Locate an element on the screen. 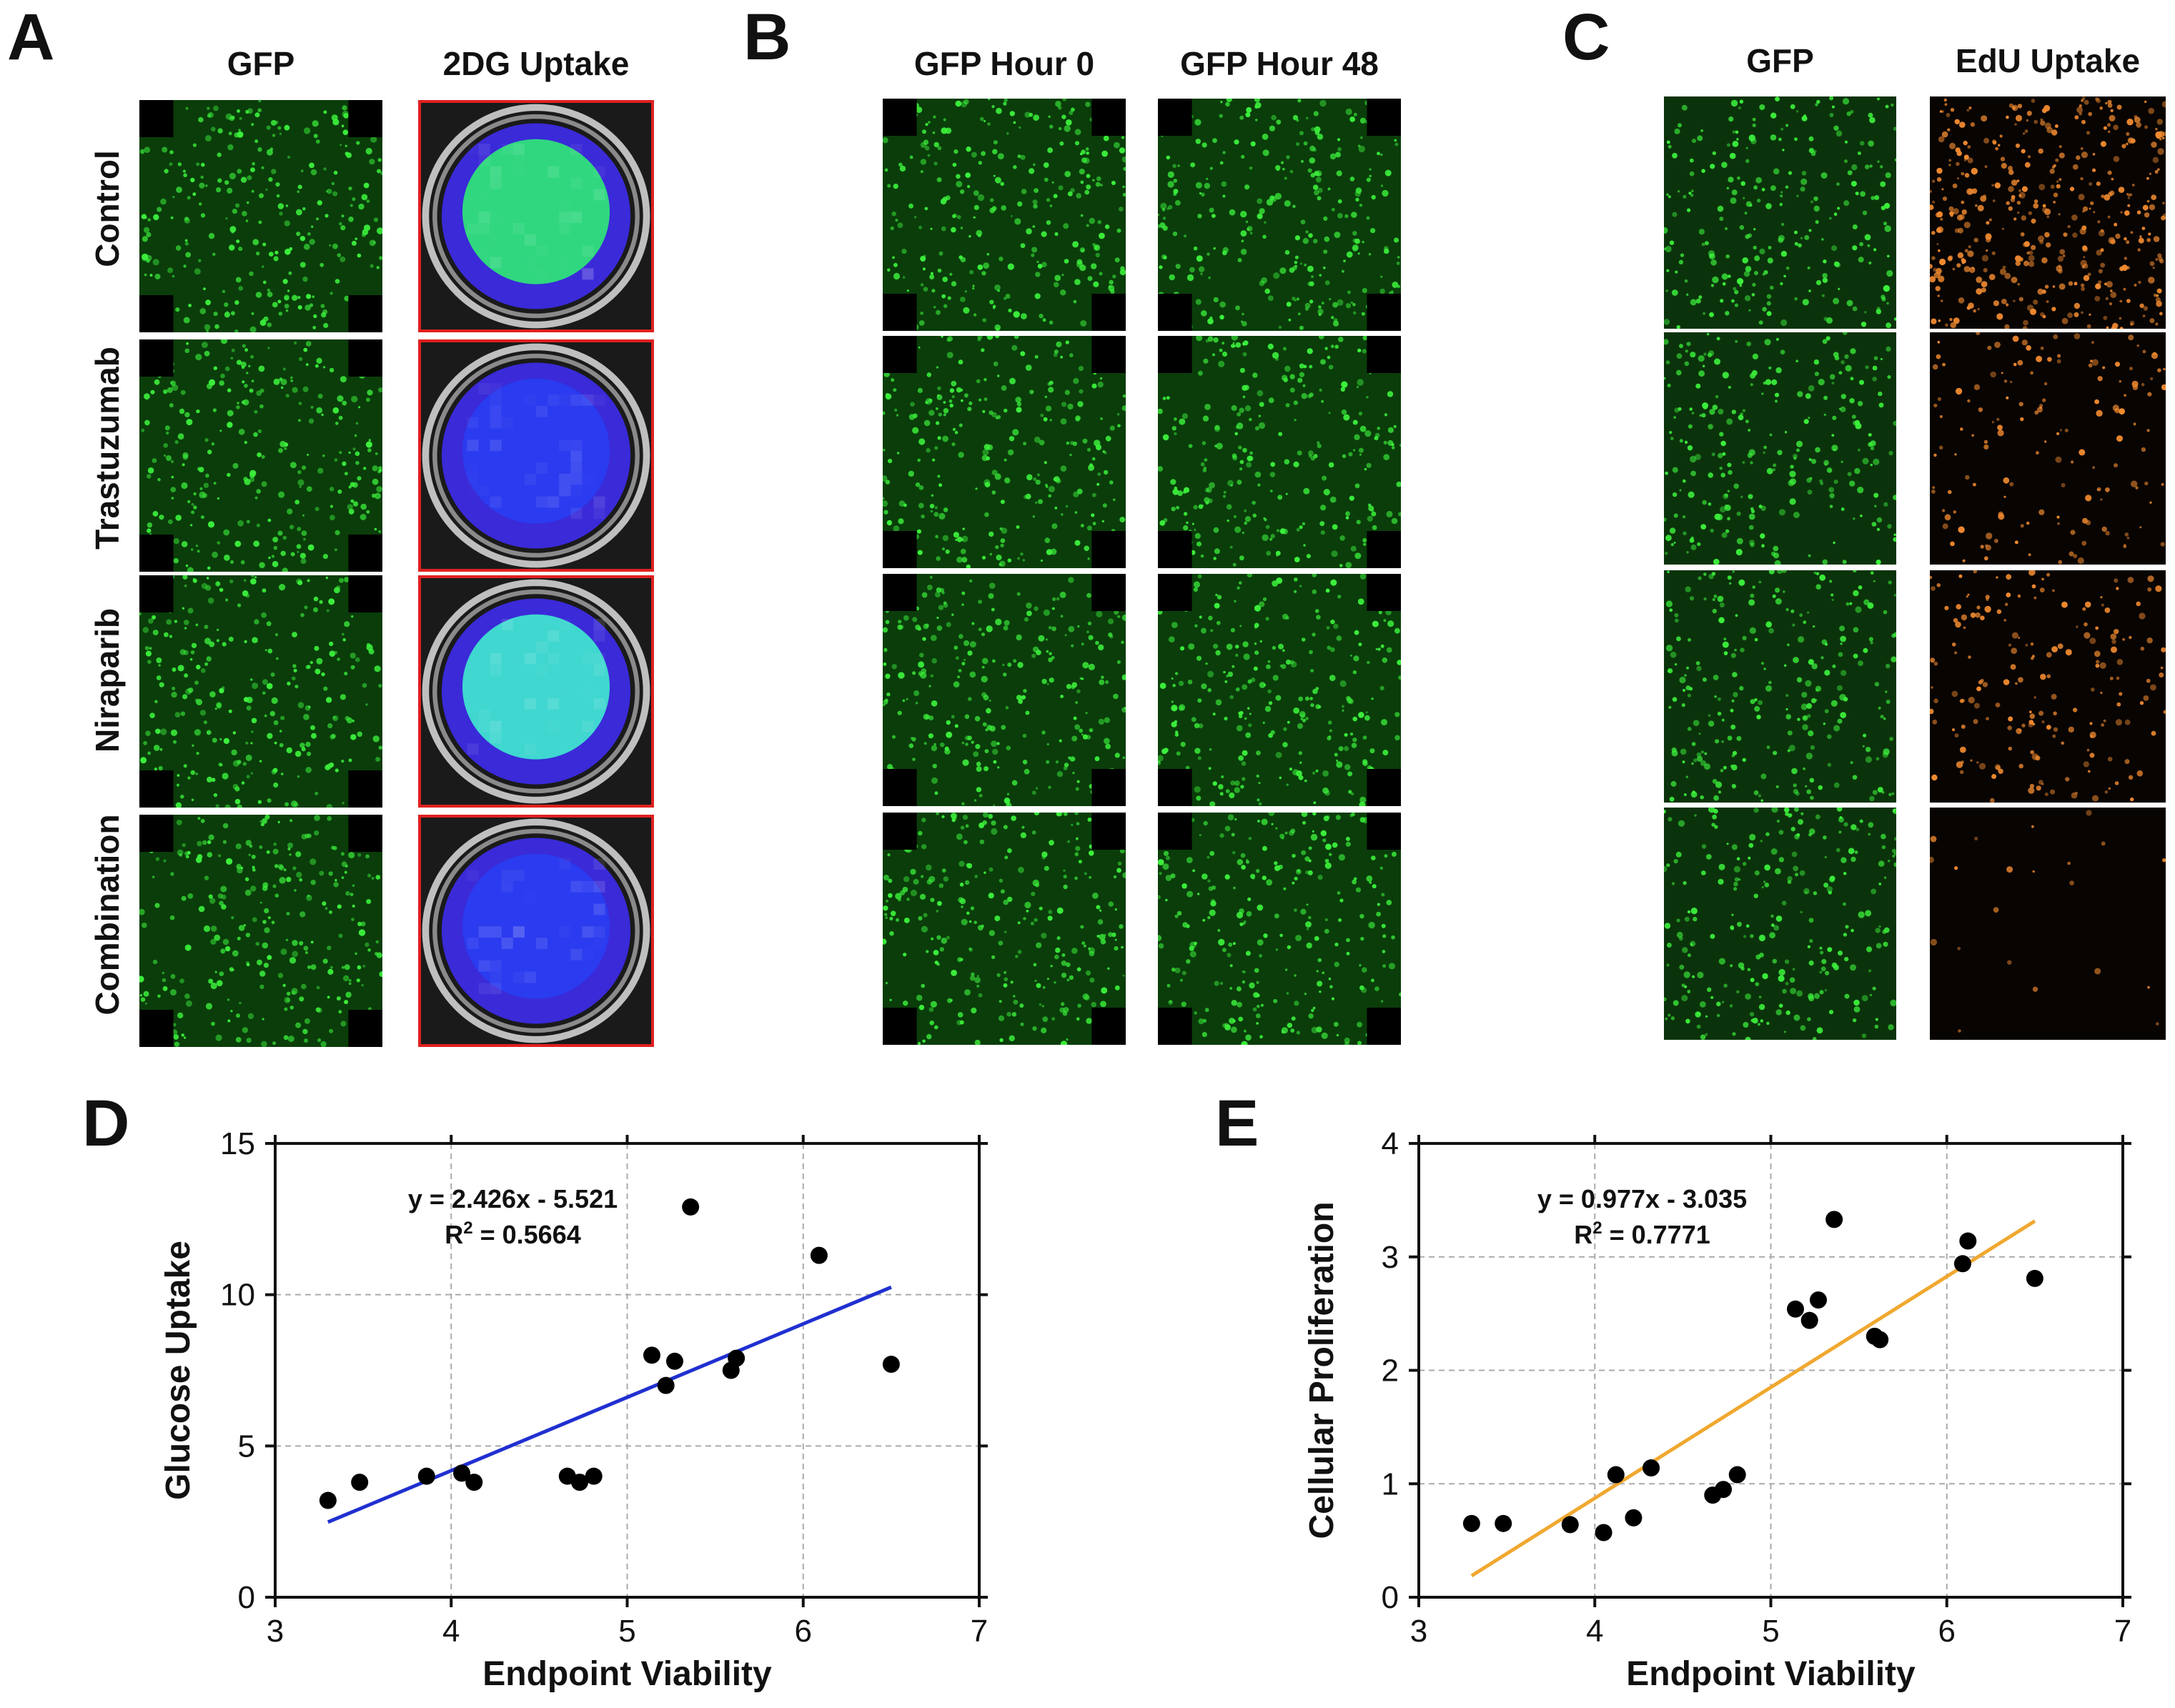 This screenshot has width=2175, height=1708. panel-b-col-hour48: GFP Hour 48 is located at coordinates (1279, 64).